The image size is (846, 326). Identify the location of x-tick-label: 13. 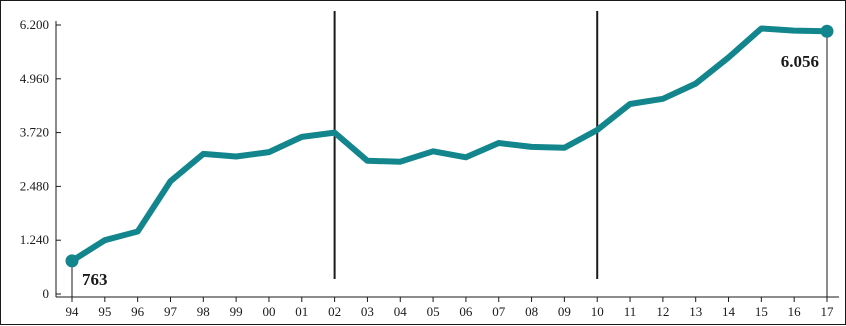
(695, 311).